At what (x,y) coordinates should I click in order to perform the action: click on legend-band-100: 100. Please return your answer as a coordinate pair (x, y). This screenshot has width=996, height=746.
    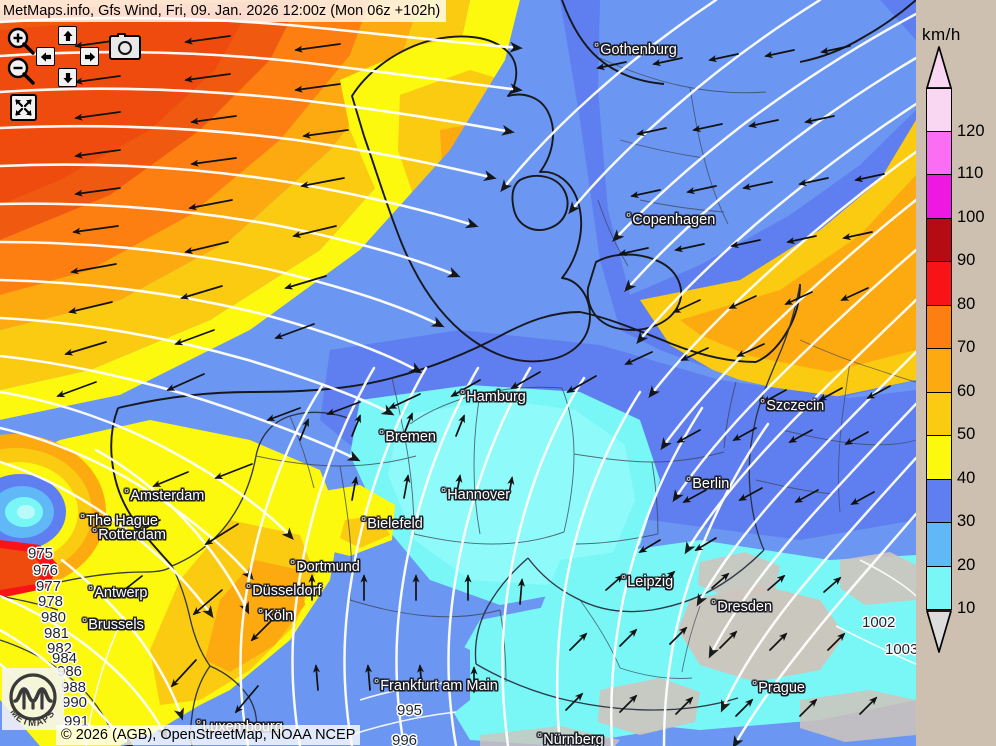
    Looking at the image, I should click on (955, 200).